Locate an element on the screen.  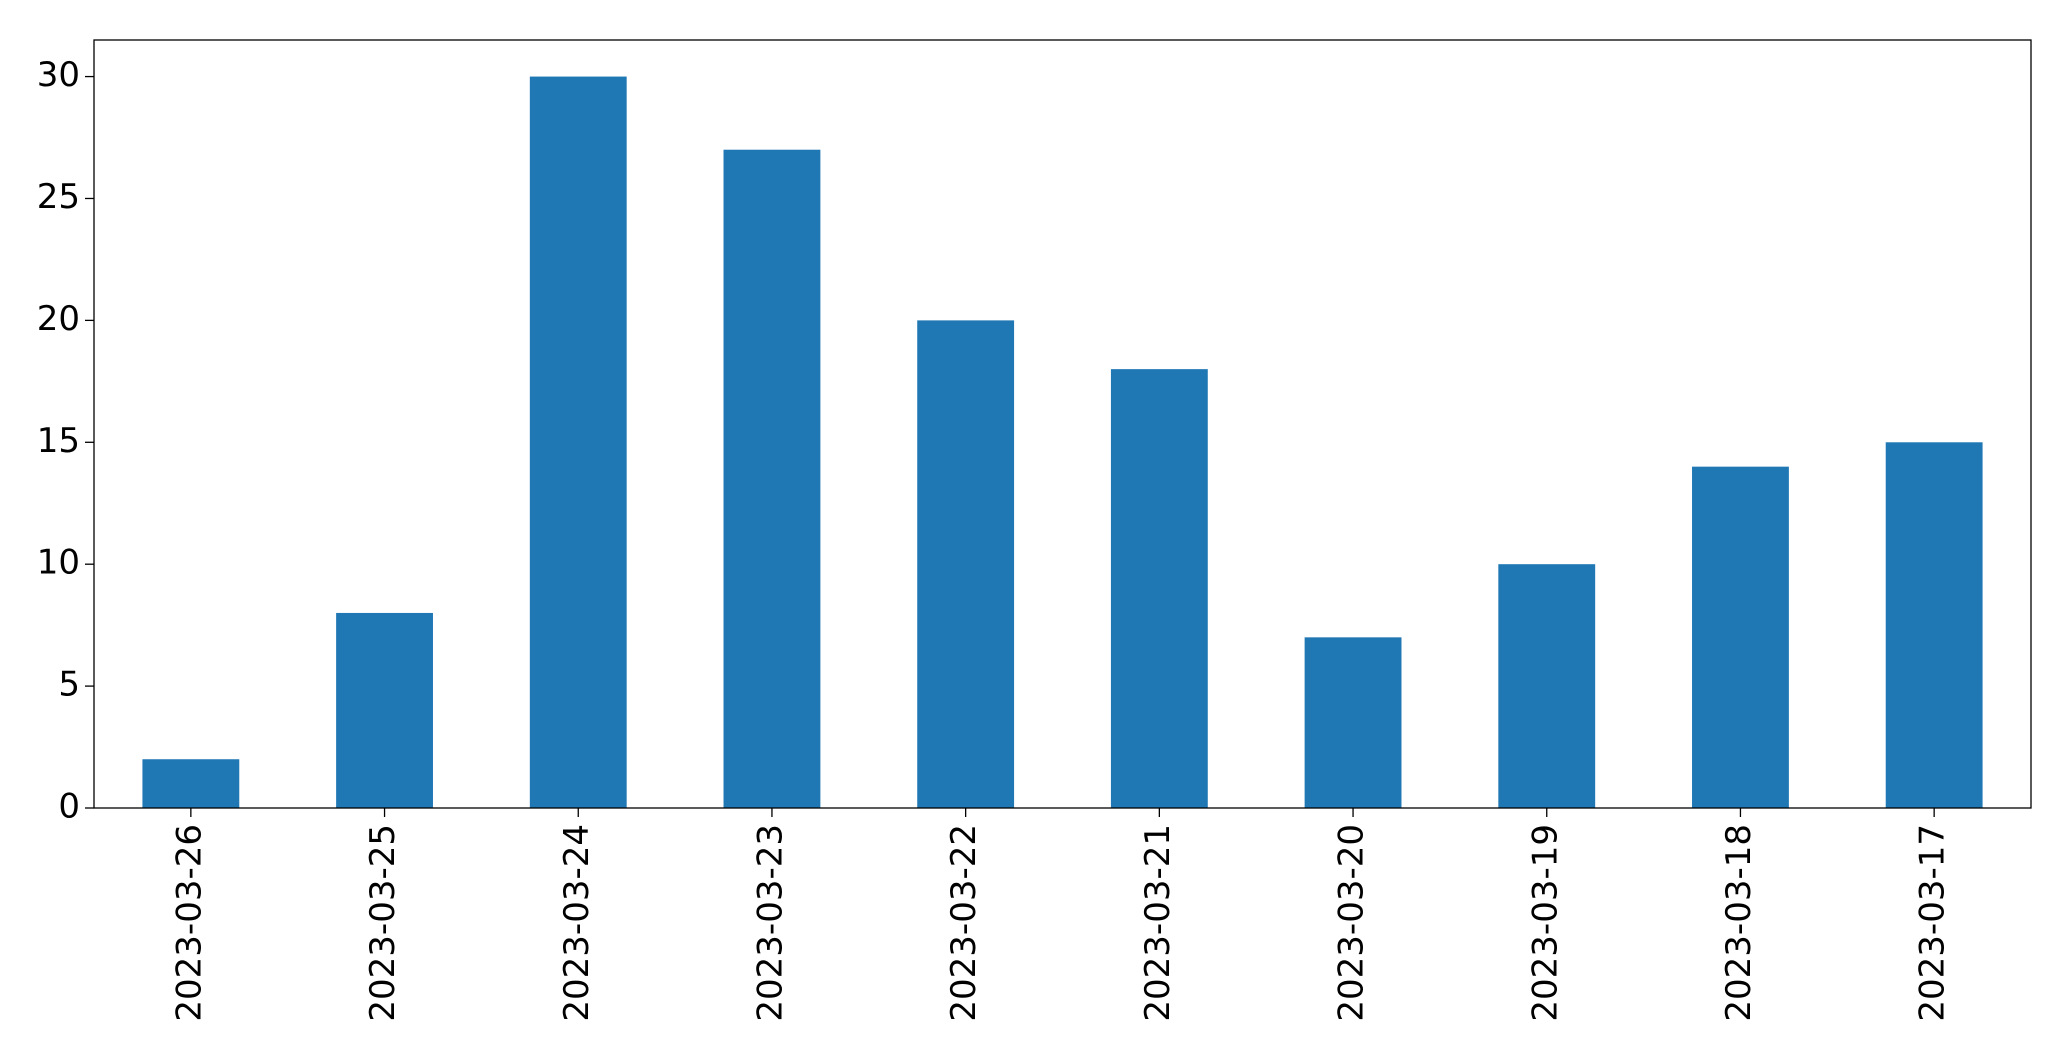
y-tick-label: 5 is located at coordinates (69, 685).